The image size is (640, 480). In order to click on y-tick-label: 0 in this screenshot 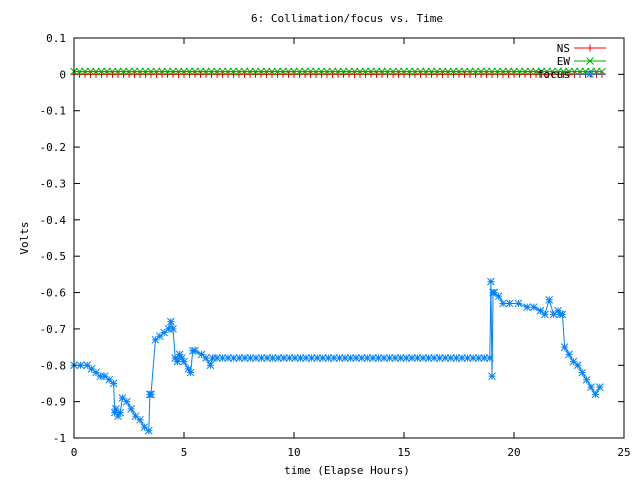, I will do `click(62, 74)`.